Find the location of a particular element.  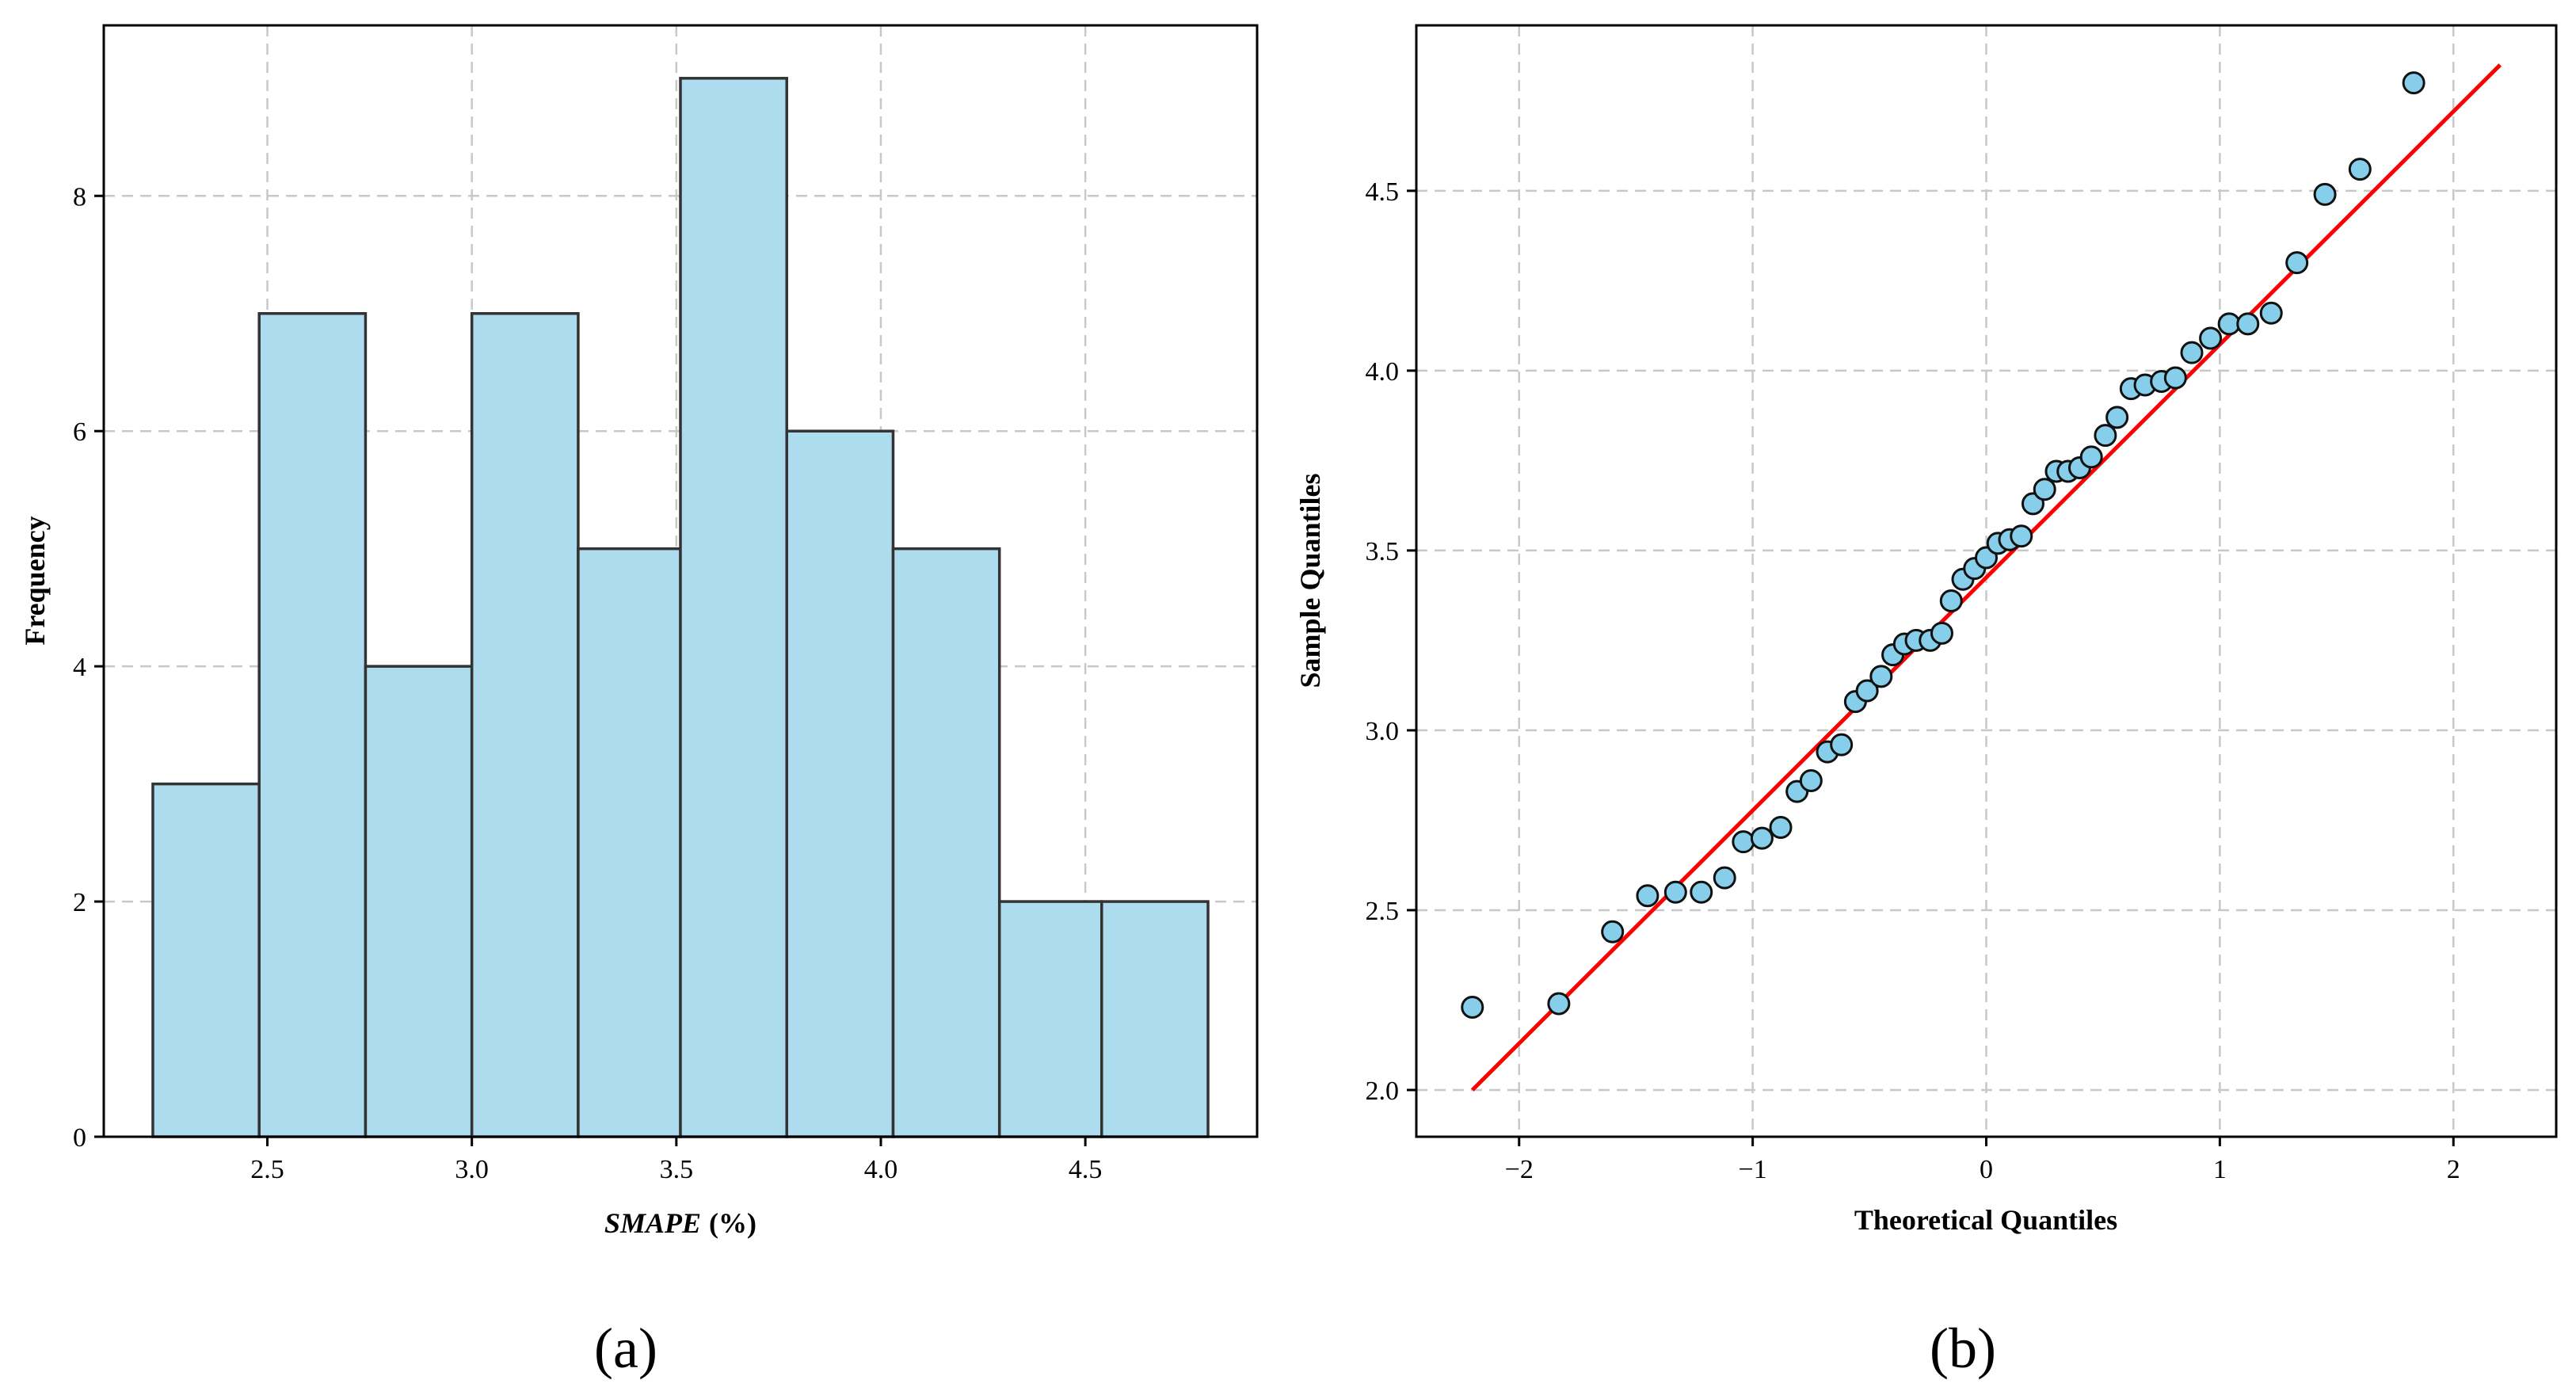

qq-x-tick-label: −2 is located at coordinates (1520, 1169).